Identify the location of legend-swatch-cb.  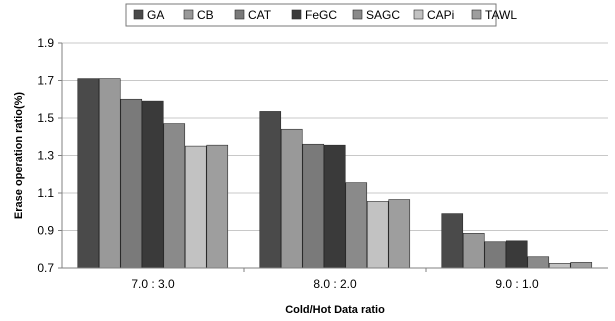
(188, 14).